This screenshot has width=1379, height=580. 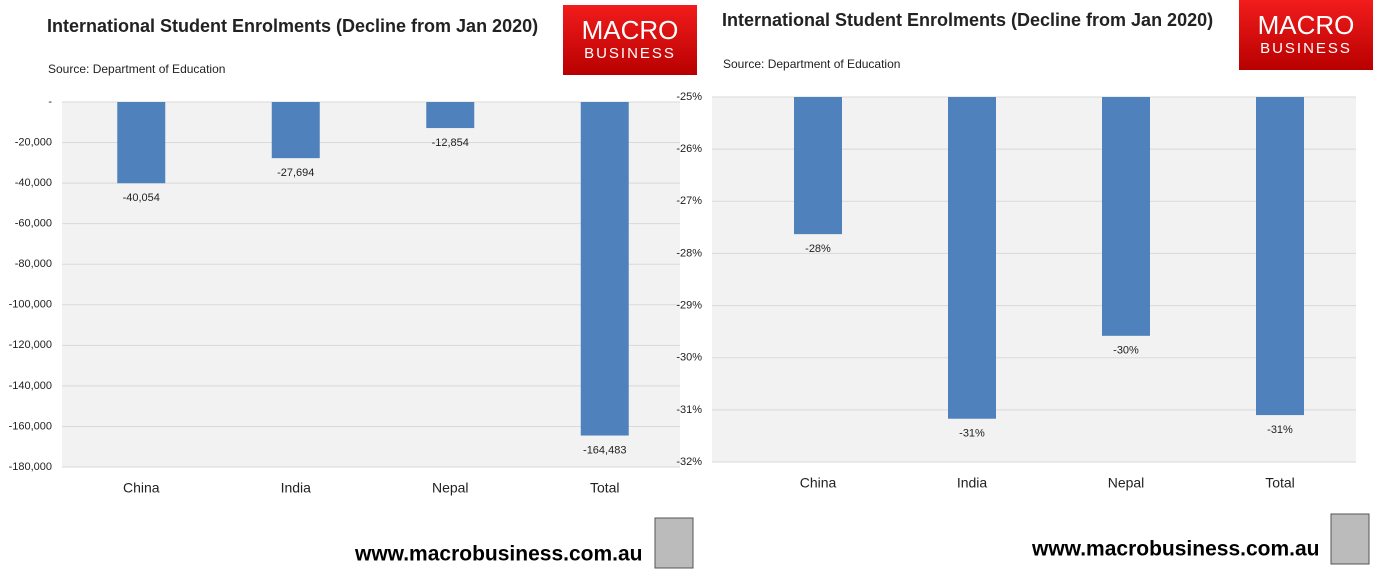 I want to click on data-label: -164,483, so click(x=604, y=450).